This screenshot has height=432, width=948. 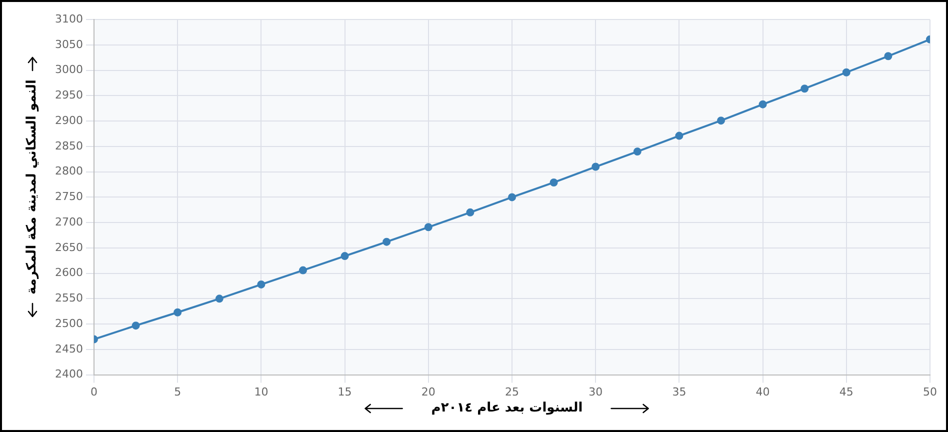 I want to click on x-tick-label: 35, so click(x=679, y=391).